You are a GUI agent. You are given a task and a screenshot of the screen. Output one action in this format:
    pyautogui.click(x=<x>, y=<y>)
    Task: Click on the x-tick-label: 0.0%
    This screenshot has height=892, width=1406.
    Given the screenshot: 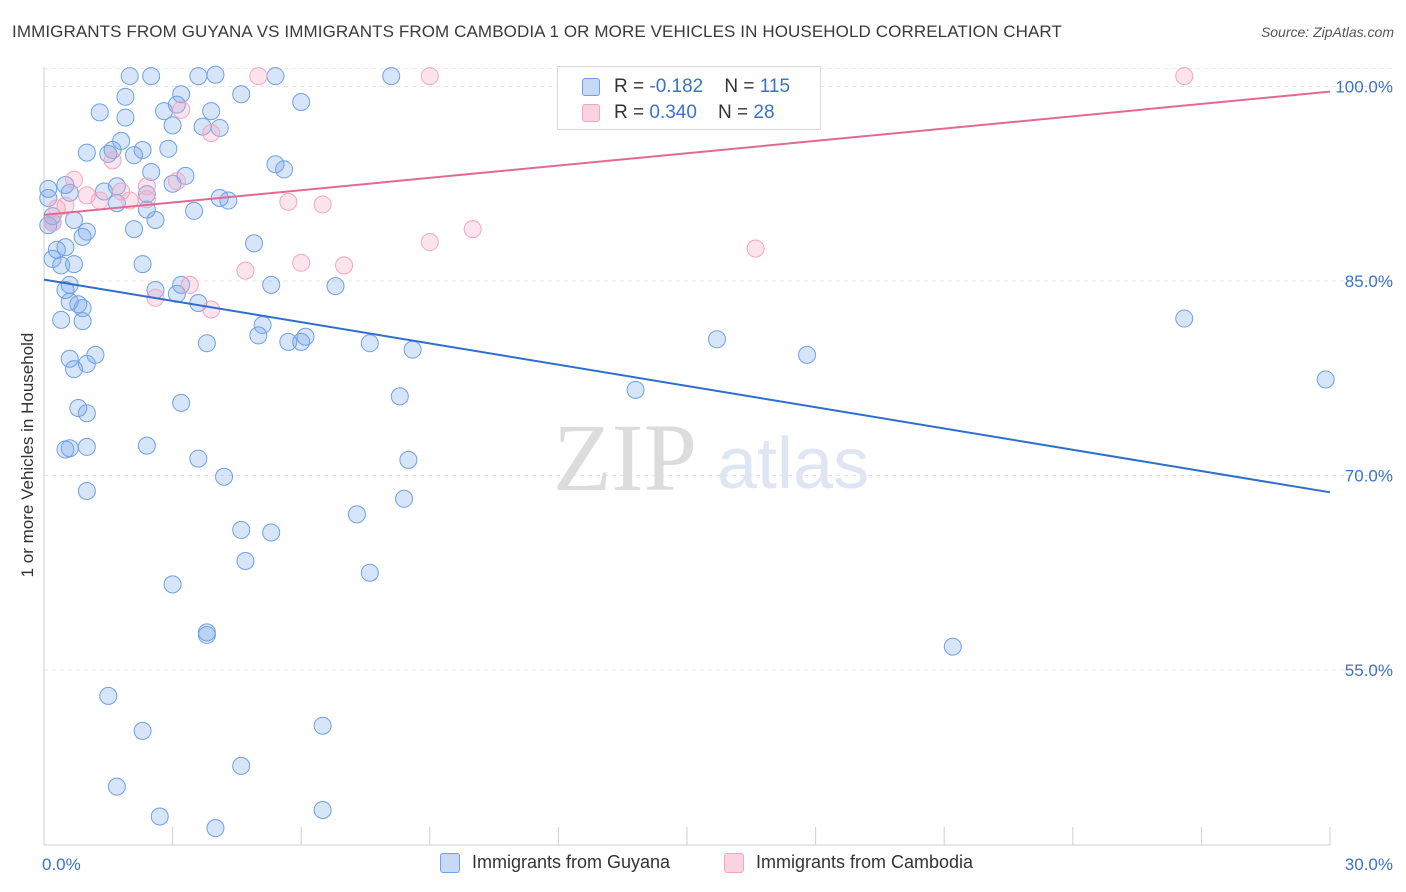 What is the action you would take?
    pyautogui.click(x=61, y=864)
    